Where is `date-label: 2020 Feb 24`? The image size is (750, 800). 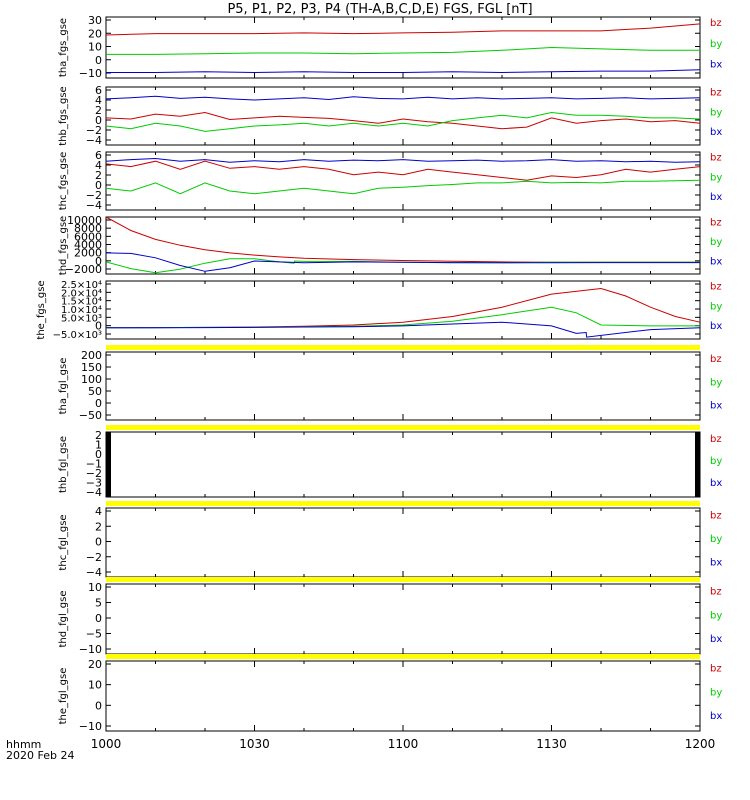 date-label: 2020 Feb 24 is located at coordinates (40, 755).